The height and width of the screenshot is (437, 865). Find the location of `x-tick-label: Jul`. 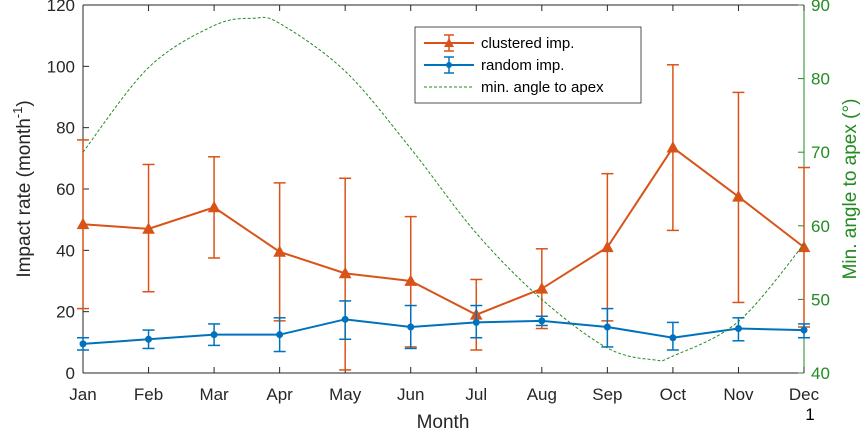

x-tick-label: Jul is located at coordinates (476, 394).